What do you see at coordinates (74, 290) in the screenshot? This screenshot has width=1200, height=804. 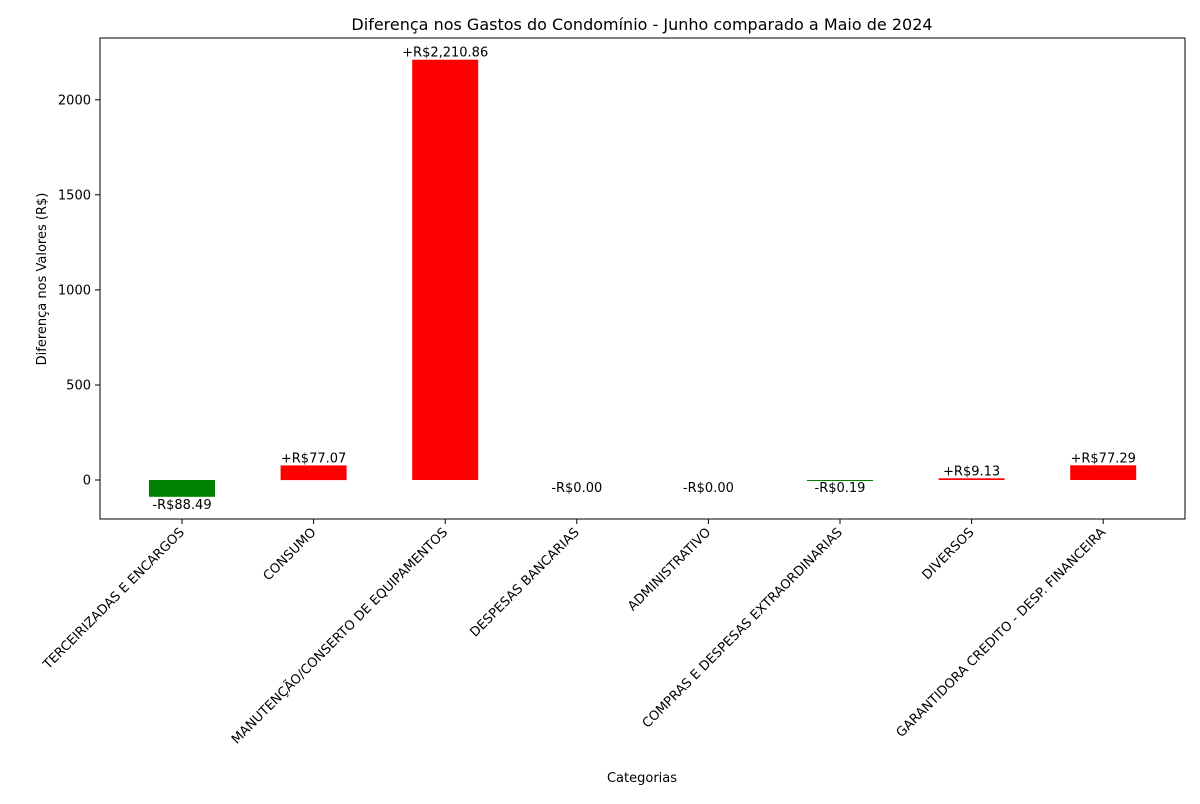 I see `y-tick-label: 1000` at bounding box center [74, 290].